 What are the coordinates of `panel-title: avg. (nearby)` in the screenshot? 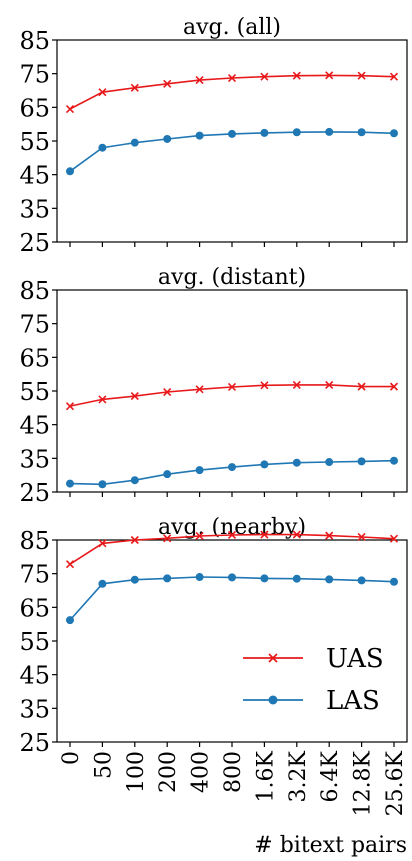 It's located at (232, 527).